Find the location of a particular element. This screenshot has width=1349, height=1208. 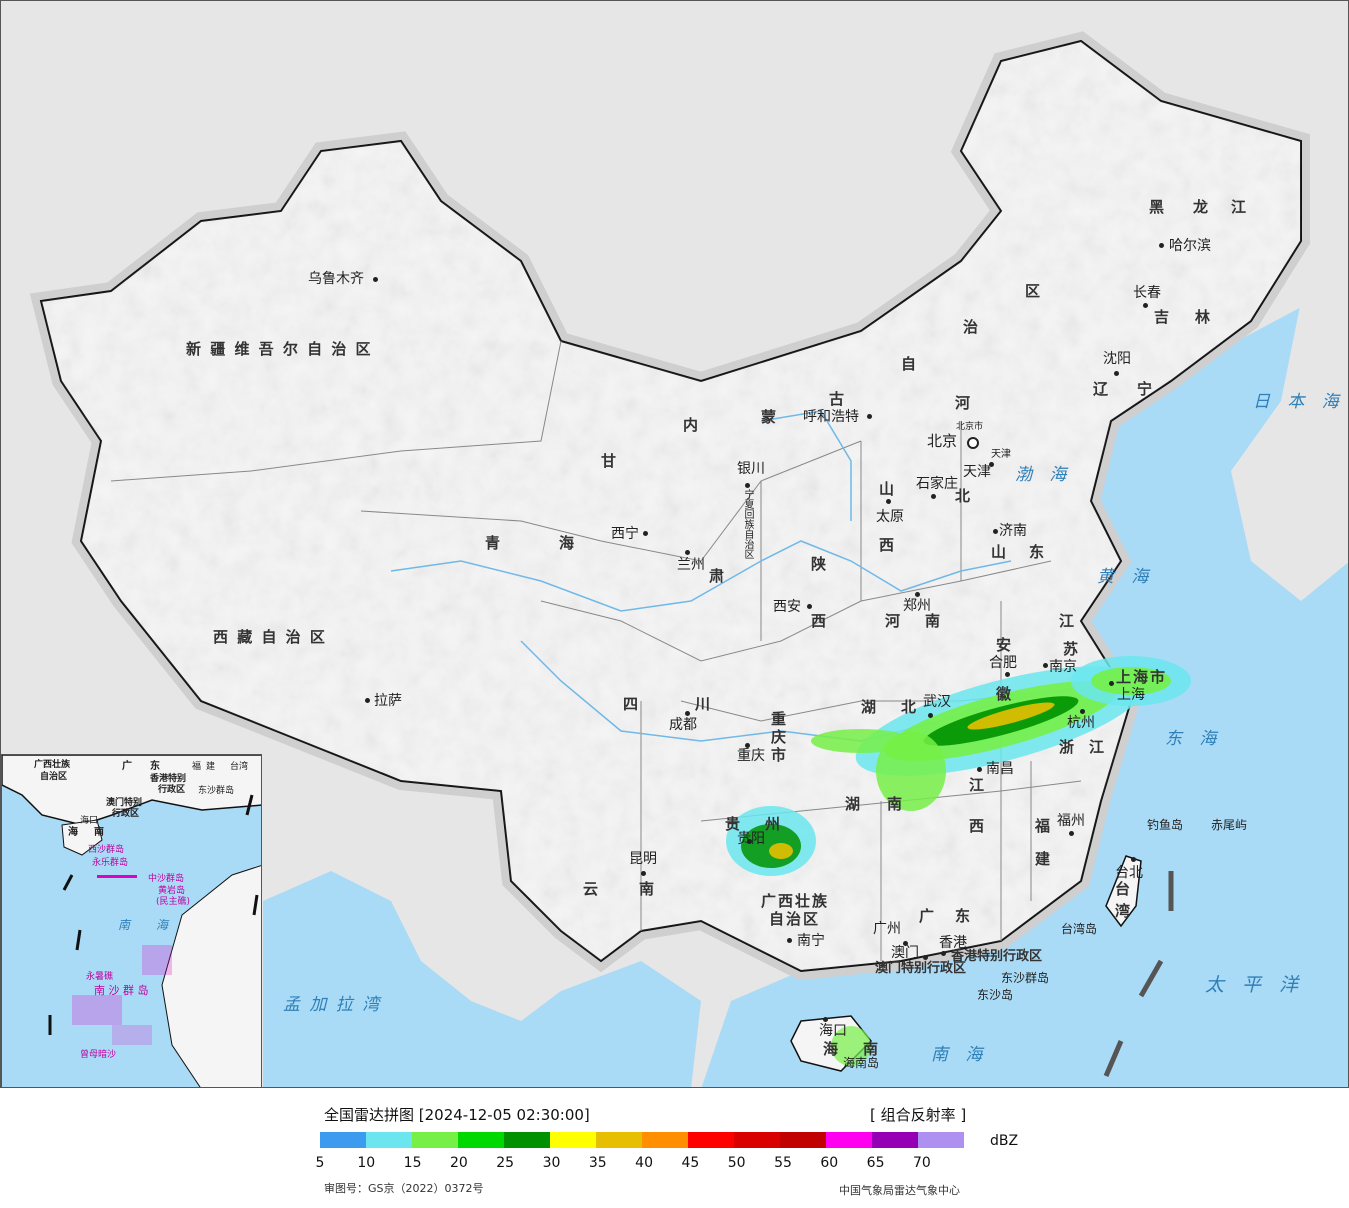

city-jinan: 济南 is located at coordinates (1013, 531).